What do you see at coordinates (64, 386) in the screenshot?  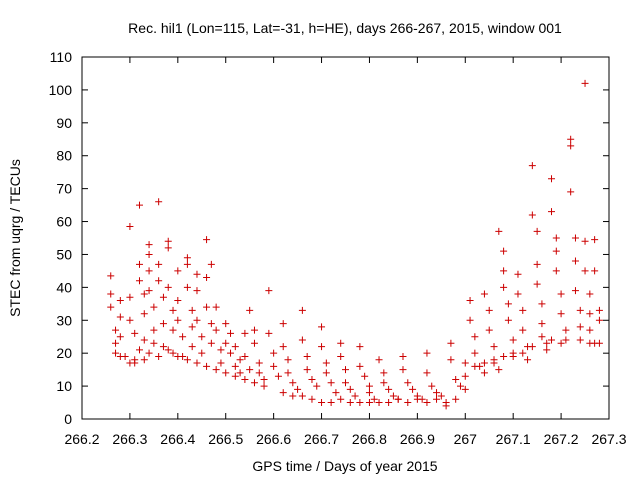 I see `y-tick-label: 10` at bounding box center [64, 386].